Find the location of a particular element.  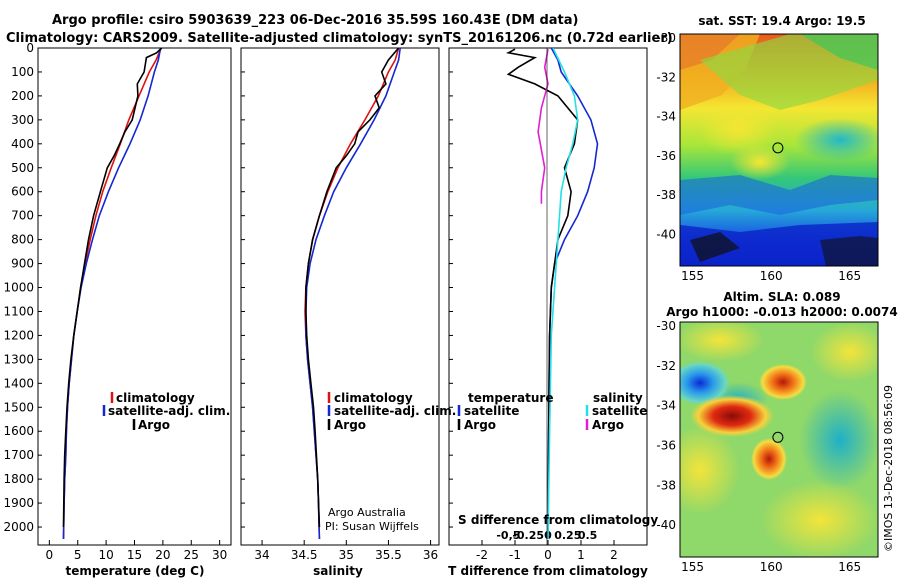

footer-stamp: ©IMOS 13-Dec-2018 08:56:09 is located at coordinates (888, 468).